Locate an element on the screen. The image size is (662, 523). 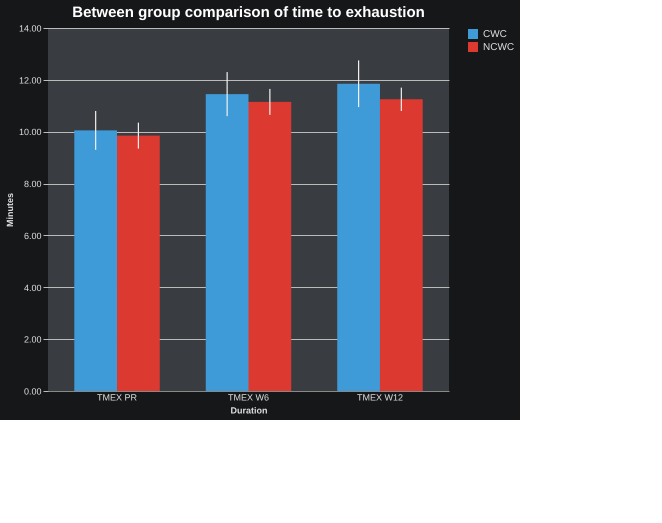
legend-label: NCWC is located at coordinates (498, 47).